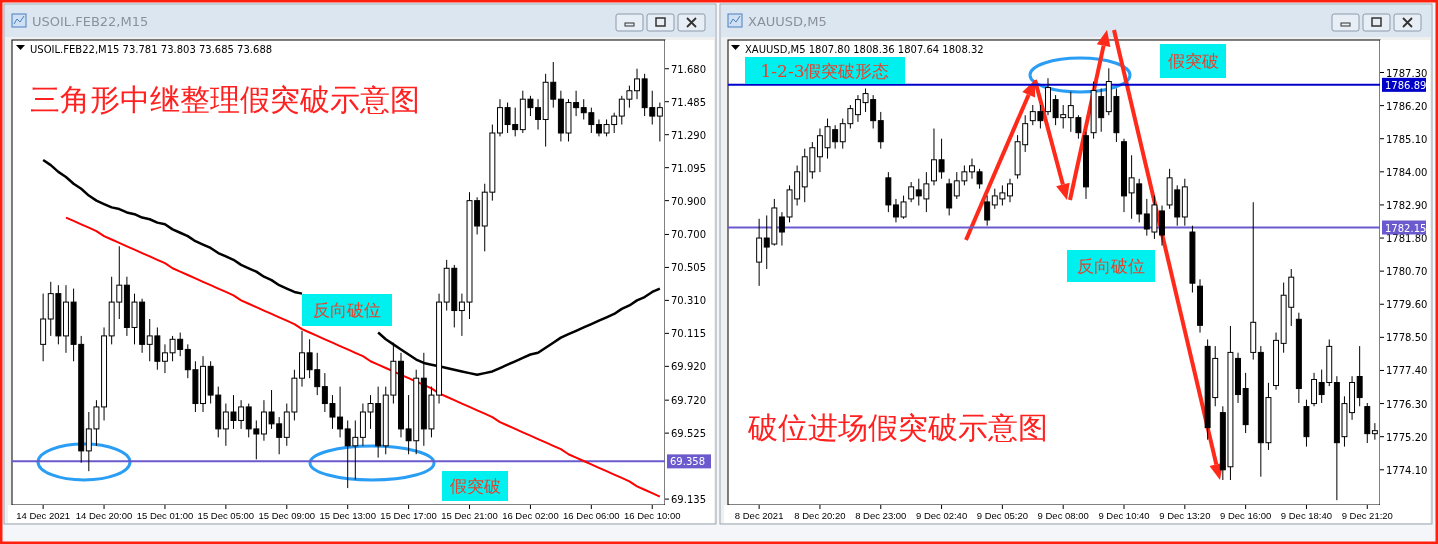 This screenshot has width=1438, height=544. Describe the element at coordinates (1002, 515) in the screenshot. I see `x-tick-label: 9 Dec 05:20` at that location.